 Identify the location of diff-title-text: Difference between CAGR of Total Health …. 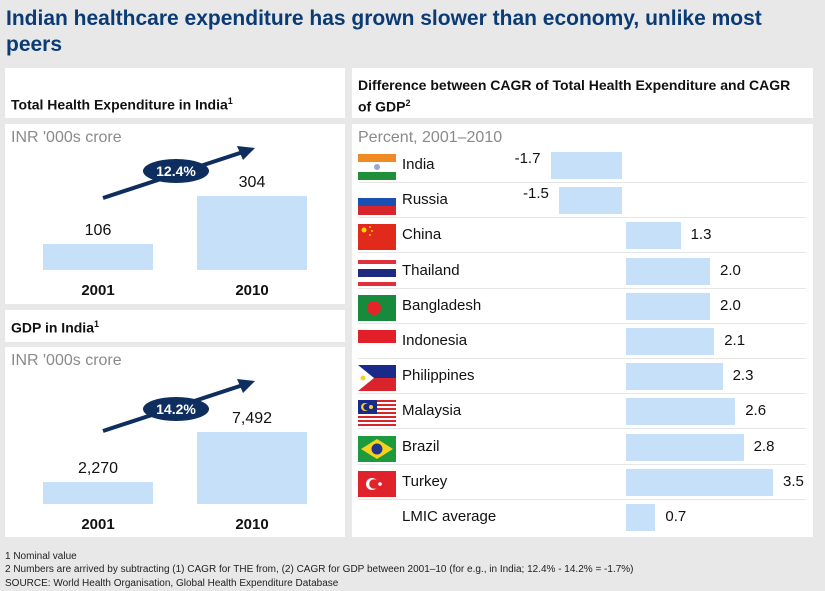
(574, 96).